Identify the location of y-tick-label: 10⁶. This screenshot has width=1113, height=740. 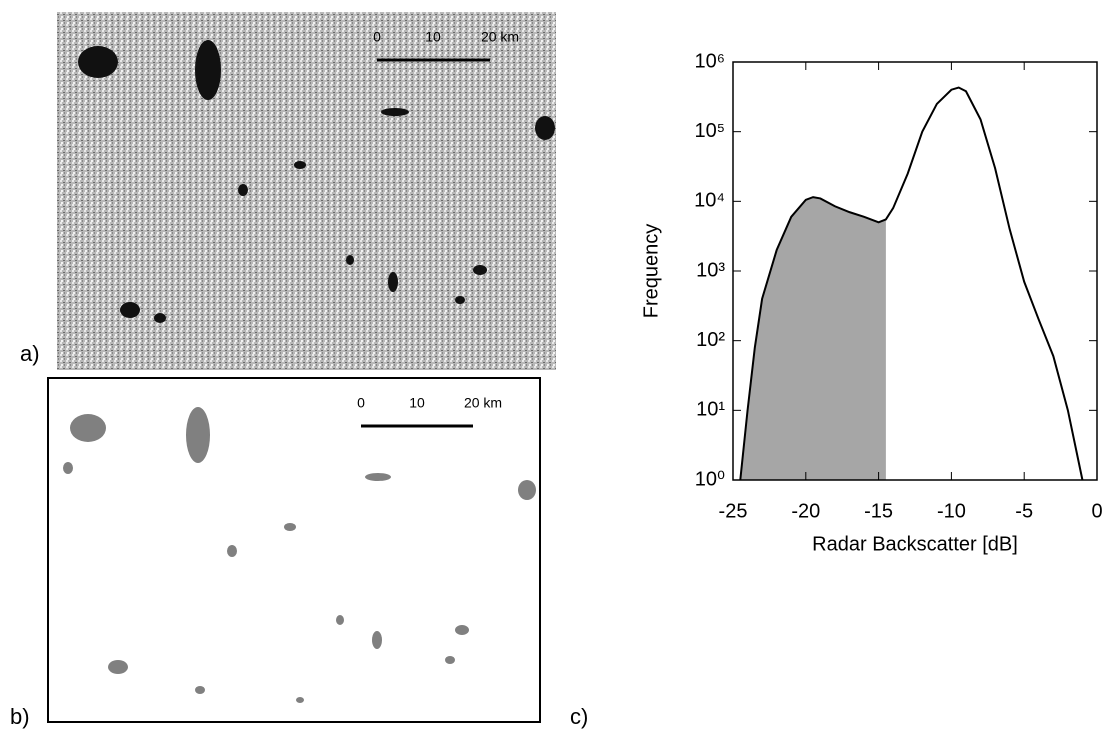
(710, 61).